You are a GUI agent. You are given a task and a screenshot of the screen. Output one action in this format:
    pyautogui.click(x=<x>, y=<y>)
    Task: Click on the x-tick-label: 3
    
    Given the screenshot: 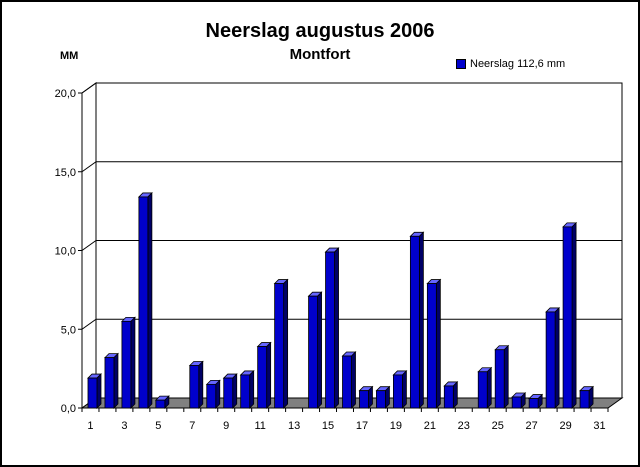 What is the action you would take?
    pyautogui.click(x=124, y=426)
    